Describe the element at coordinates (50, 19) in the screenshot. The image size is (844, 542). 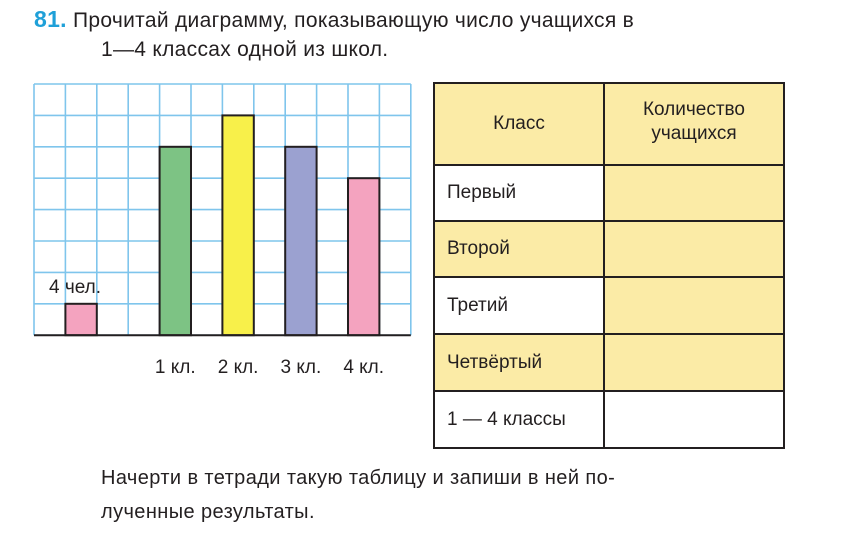
I see `task-number: 81.` at that location.